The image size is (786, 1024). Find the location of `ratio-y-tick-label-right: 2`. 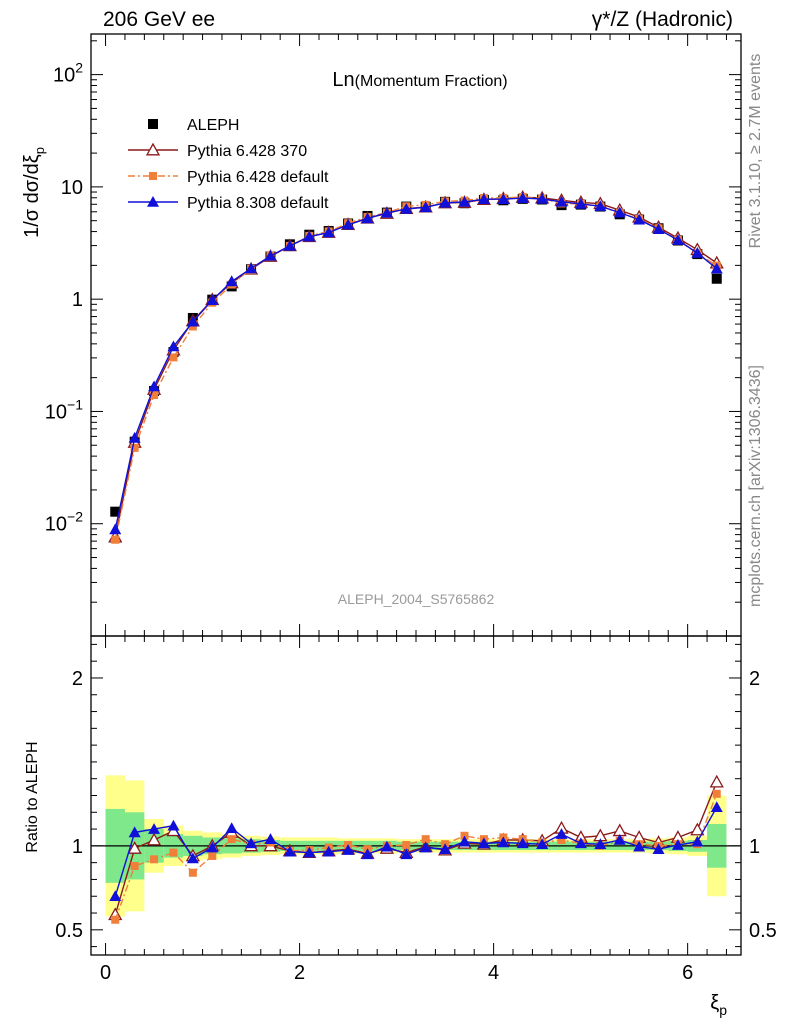

ratio-y-tick-label-right: 2 is located at coordinates (754, 679).